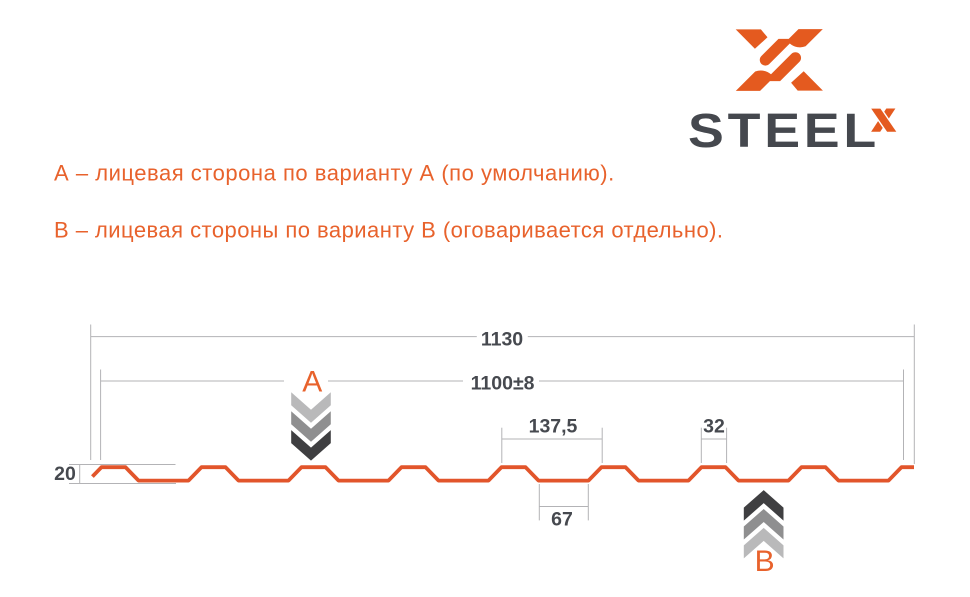  Describe the element at coordinates (65, 474) in the screenshot. I see `svg-text: 20` at that location.